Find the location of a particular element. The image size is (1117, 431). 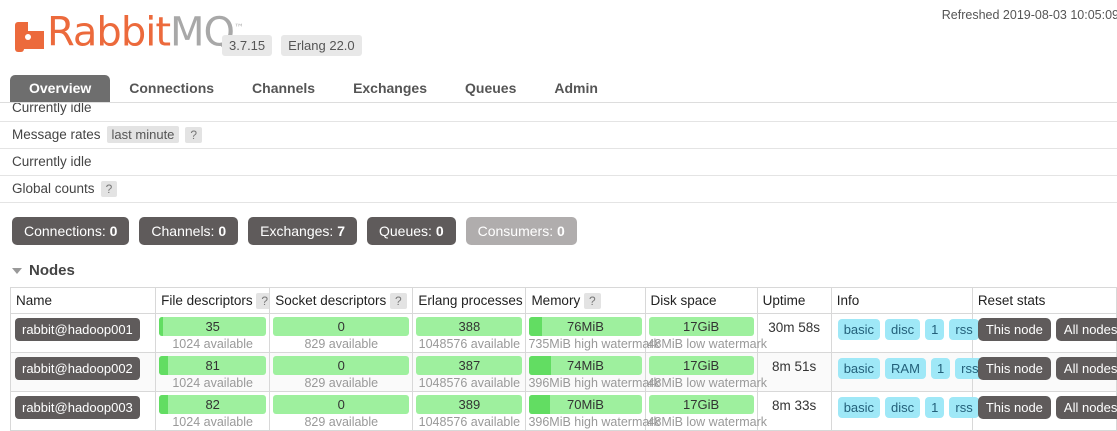

global-counts-help-icon: ? is located at coordinates (109, 188).